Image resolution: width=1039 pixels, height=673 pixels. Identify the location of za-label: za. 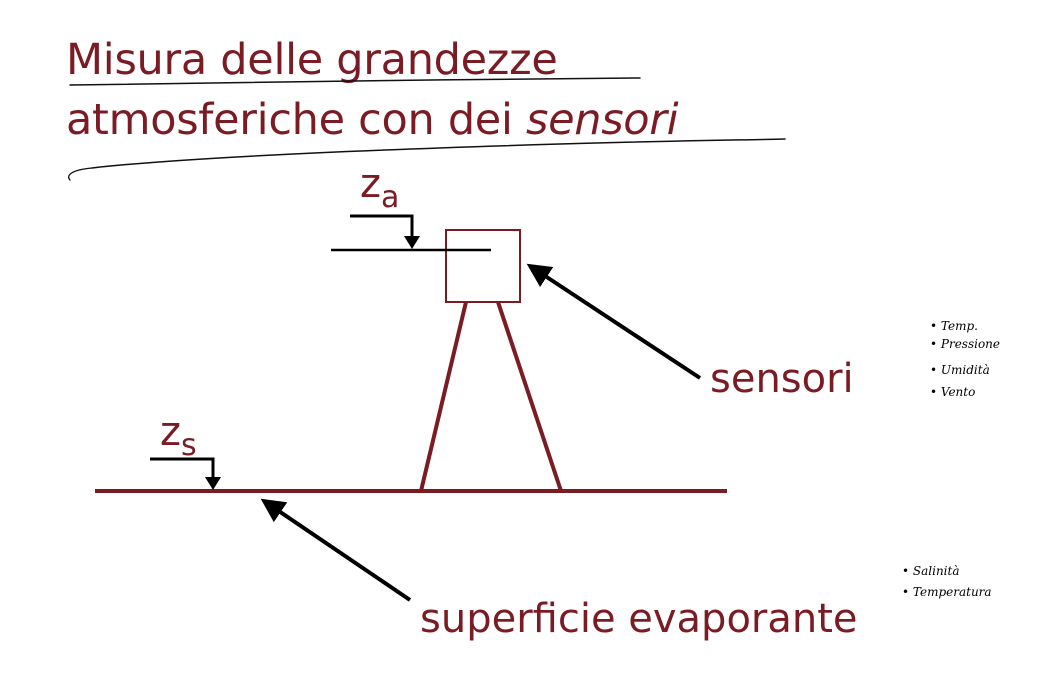
(379, 188).